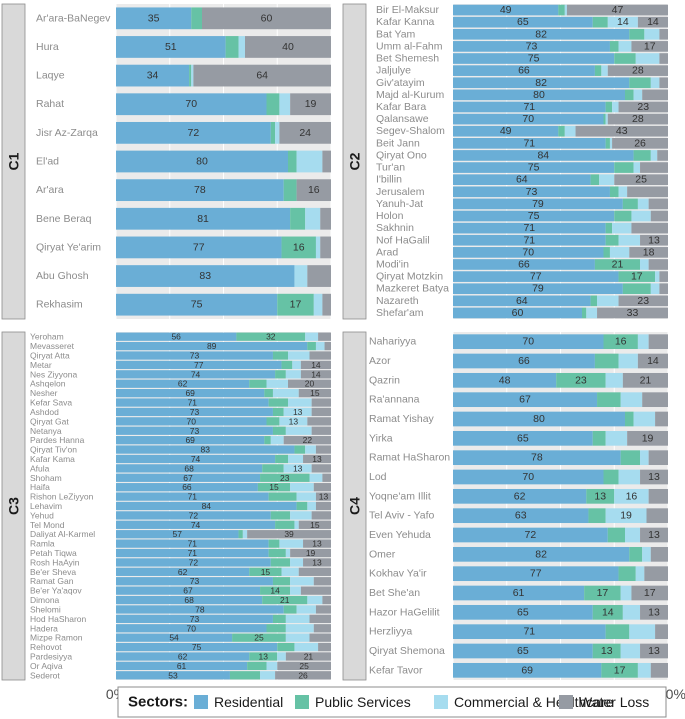 The image size is (685, 719). What do you see at coordinates (49, 421) in the screenshot?
I see `category-label: Qiryat Gat` at bounding box center [49, 421].